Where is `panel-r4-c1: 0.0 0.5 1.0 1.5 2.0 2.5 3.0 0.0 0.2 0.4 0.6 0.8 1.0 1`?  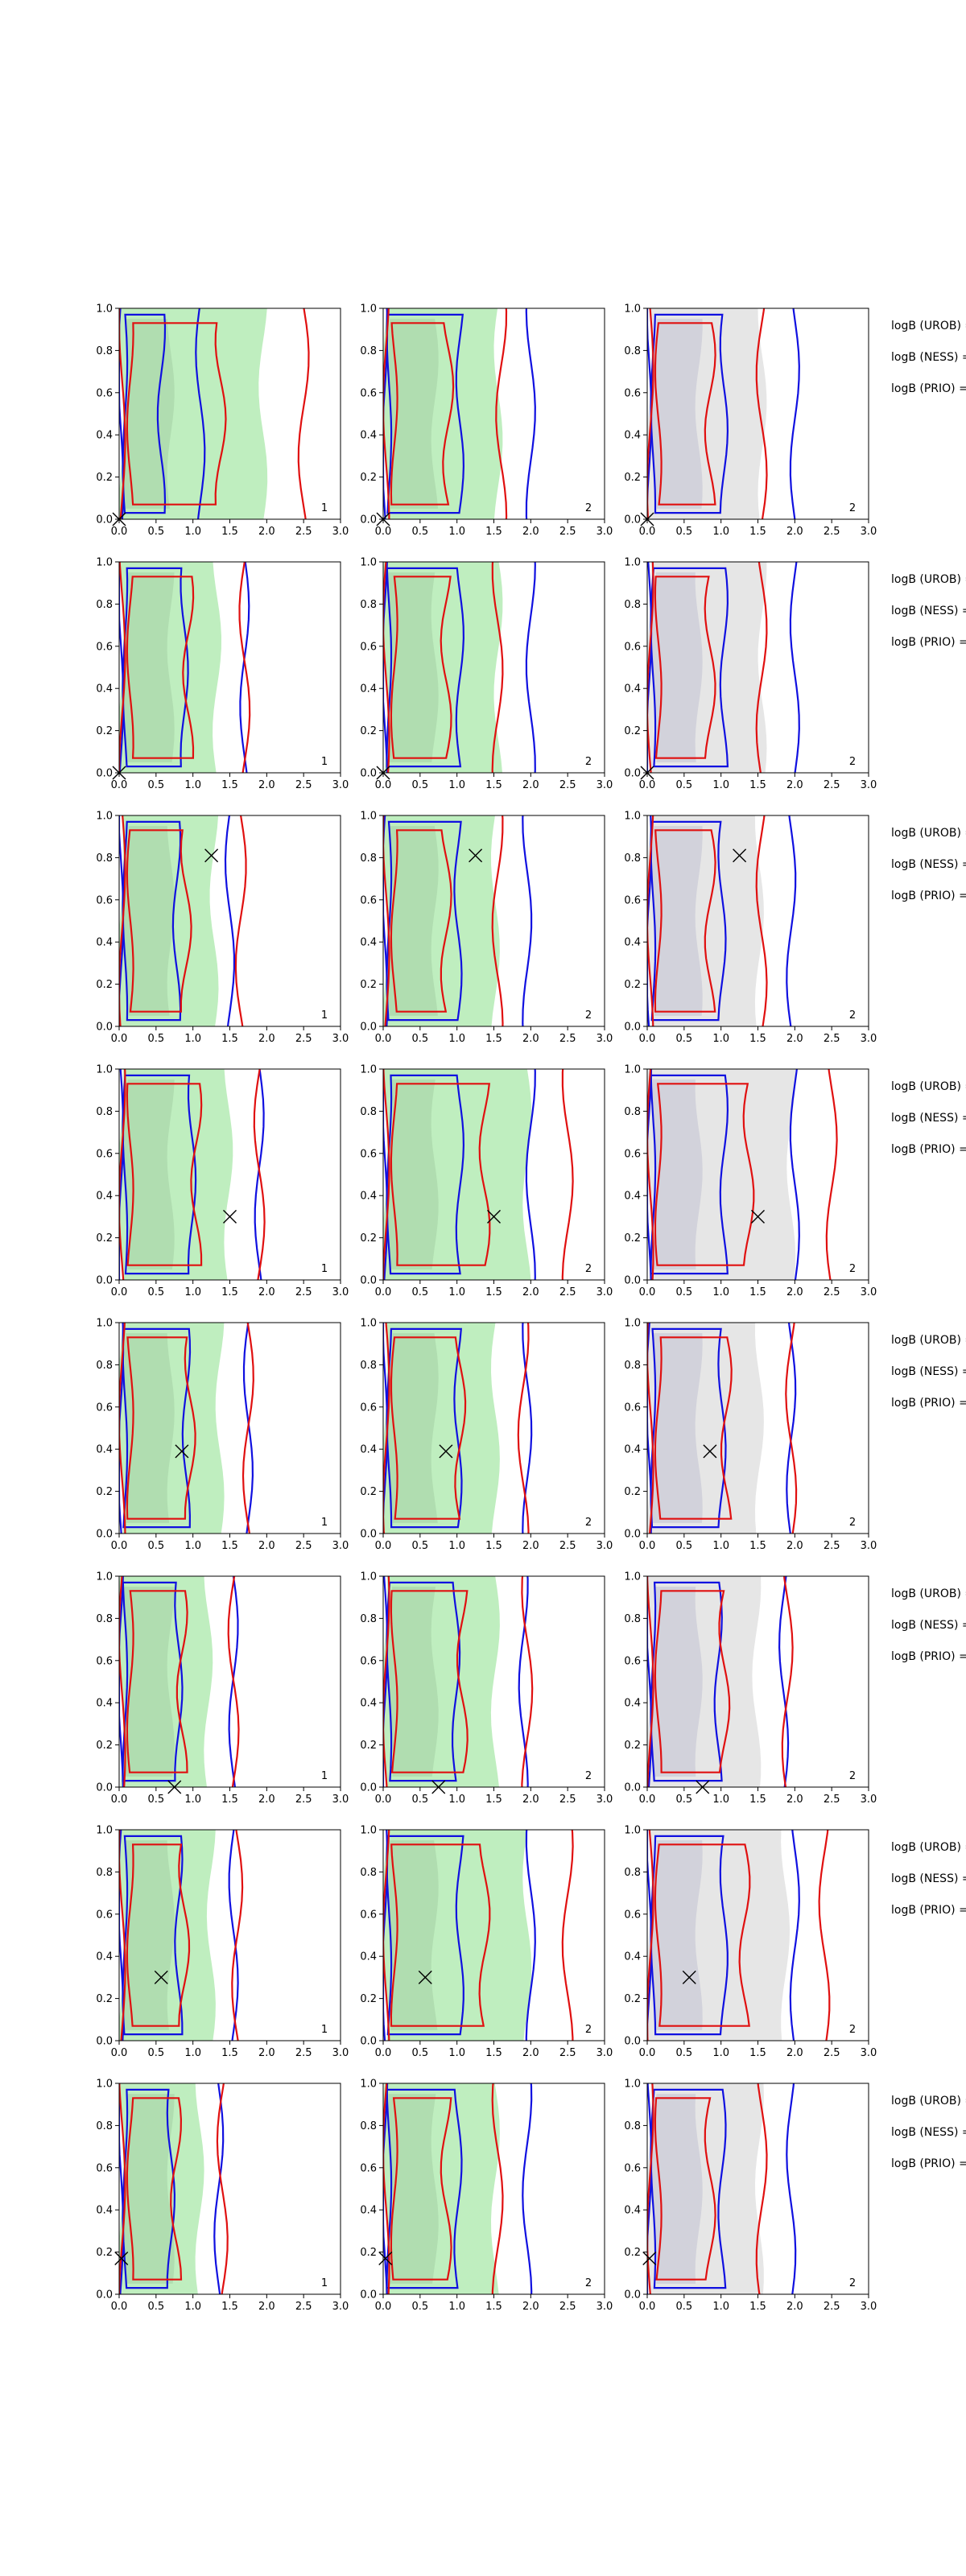
panel-r4-c1: 0.0 0.5 1.0 1.5 2.0 2.5 3.0 0.0 0.2 0.4 0.6 0.8 1.0 1 is located at coordinates (222, 1181).